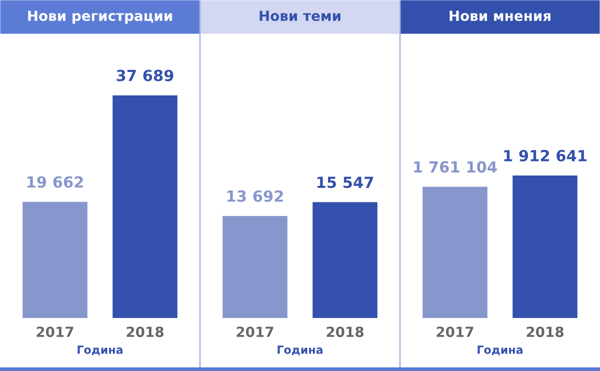 This screenshot has width=600, height=371. What do you see at coordinates (255, 196) in the screenshot?
I see `data-label: 13 692` at bounding box center [255, 196].